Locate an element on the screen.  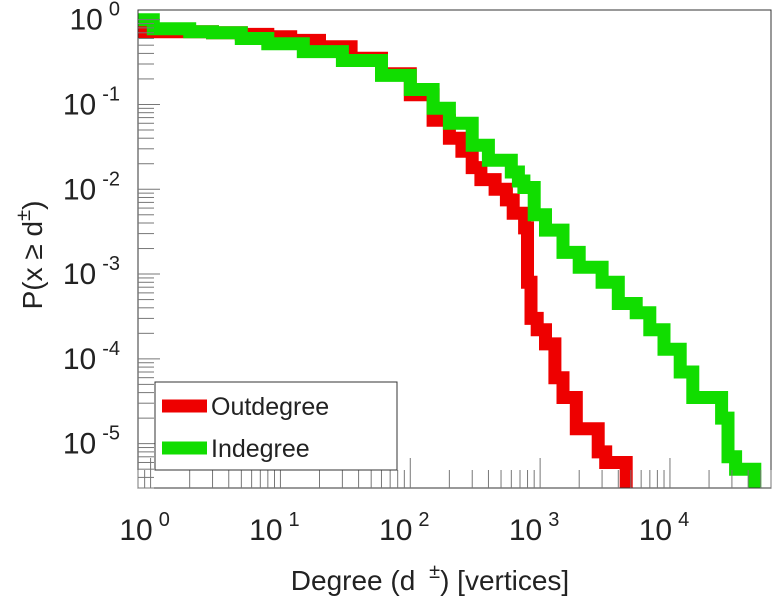
y-tick-label: 10 -4 is located at coordinates (91, 357).